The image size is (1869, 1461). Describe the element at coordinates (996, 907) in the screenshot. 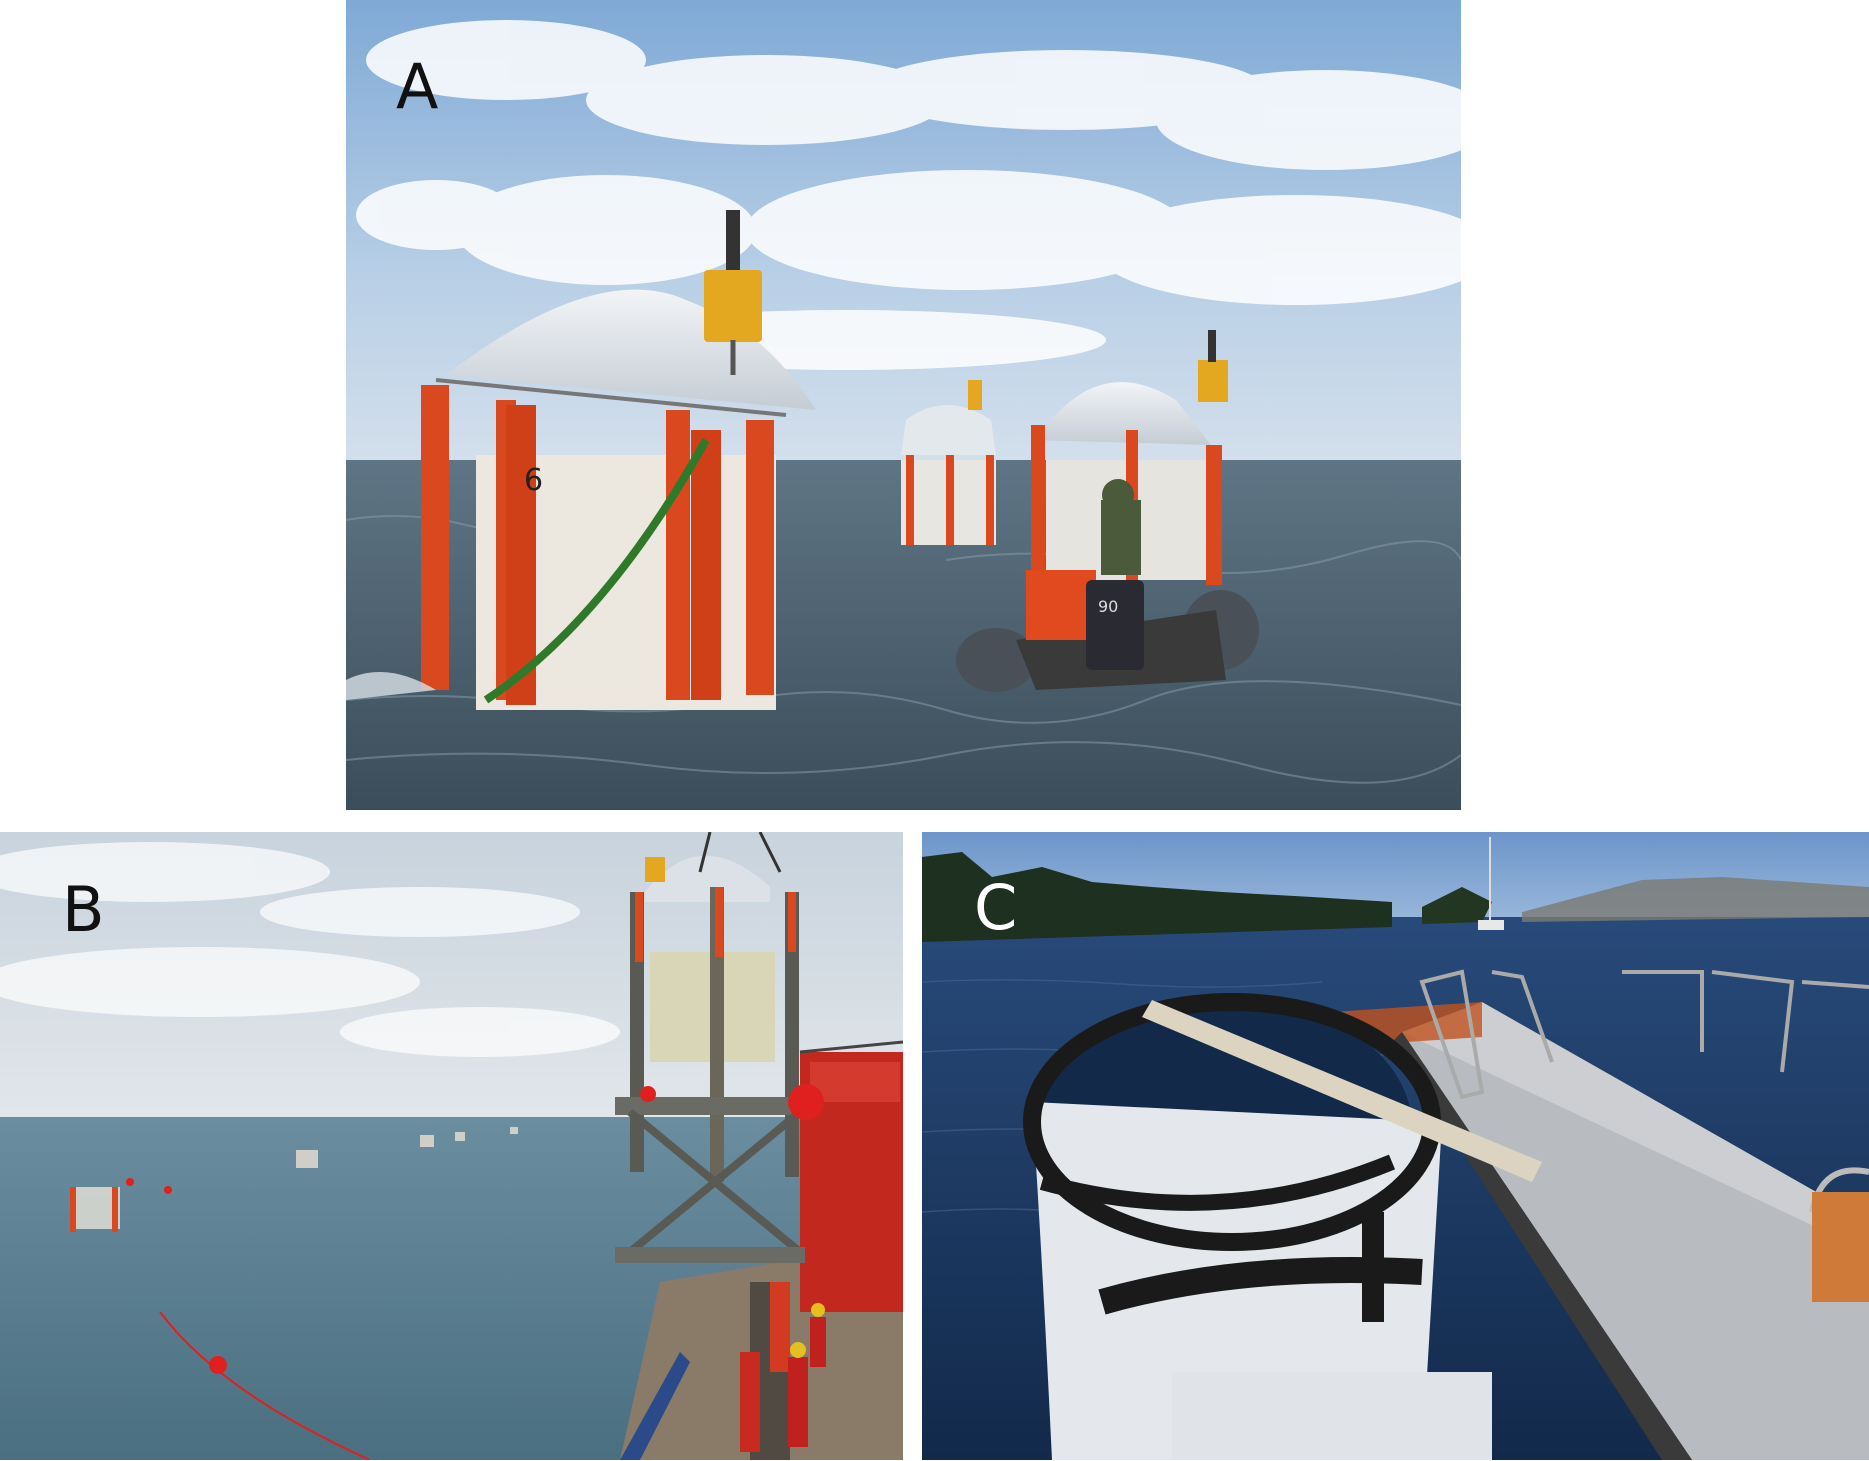

I see `panel-label-c: C` at that location.